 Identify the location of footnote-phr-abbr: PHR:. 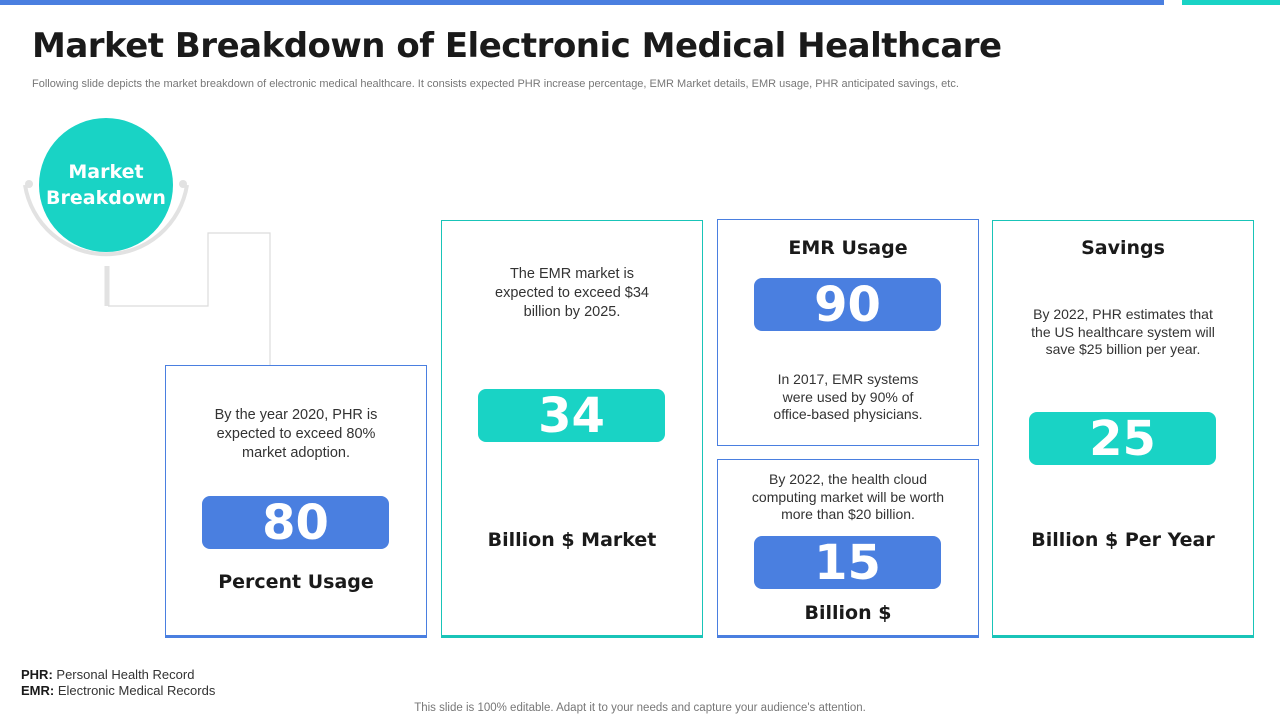
(37, 674).